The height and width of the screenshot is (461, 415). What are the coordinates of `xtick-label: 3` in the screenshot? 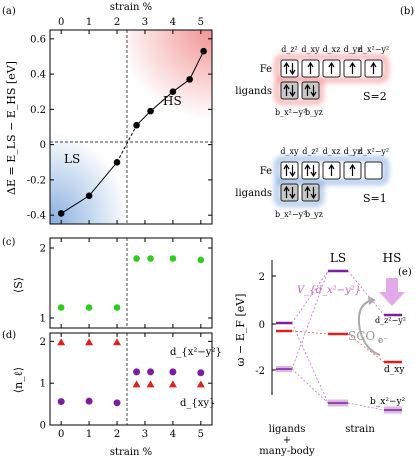 It's located at (145, 434).